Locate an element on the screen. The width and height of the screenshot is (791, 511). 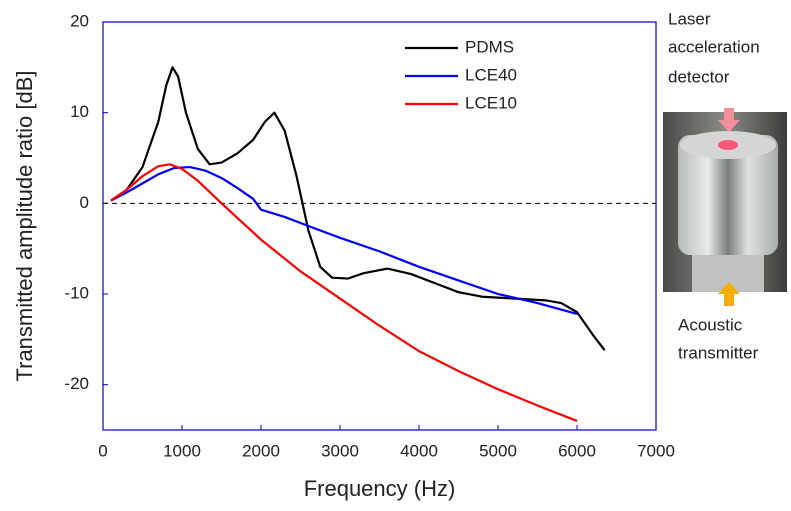
y-tick-label: 20 is located at coordinates (79, 20).